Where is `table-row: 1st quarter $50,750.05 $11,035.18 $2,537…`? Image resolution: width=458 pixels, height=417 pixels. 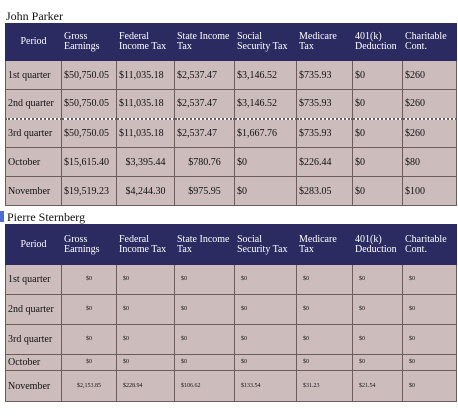
table-row: 1st quarter $50,750.05 $11,035.18 $2,537… is located at coordinates (231, 75).